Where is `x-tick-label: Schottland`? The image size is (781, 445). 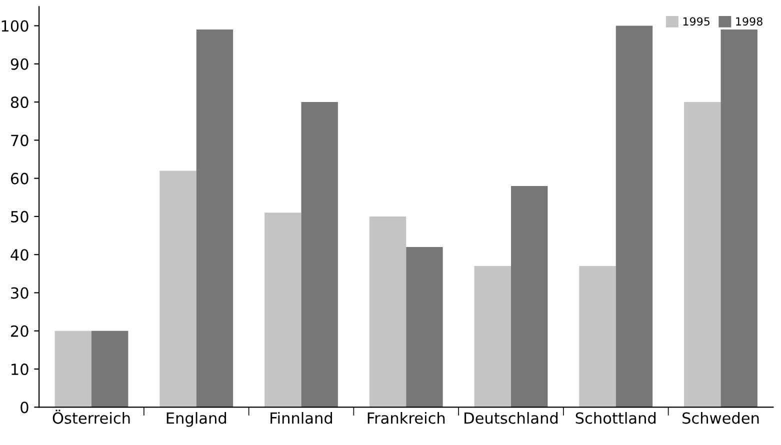
x-tick-label: Schottland is located at coordinates (616, 418).